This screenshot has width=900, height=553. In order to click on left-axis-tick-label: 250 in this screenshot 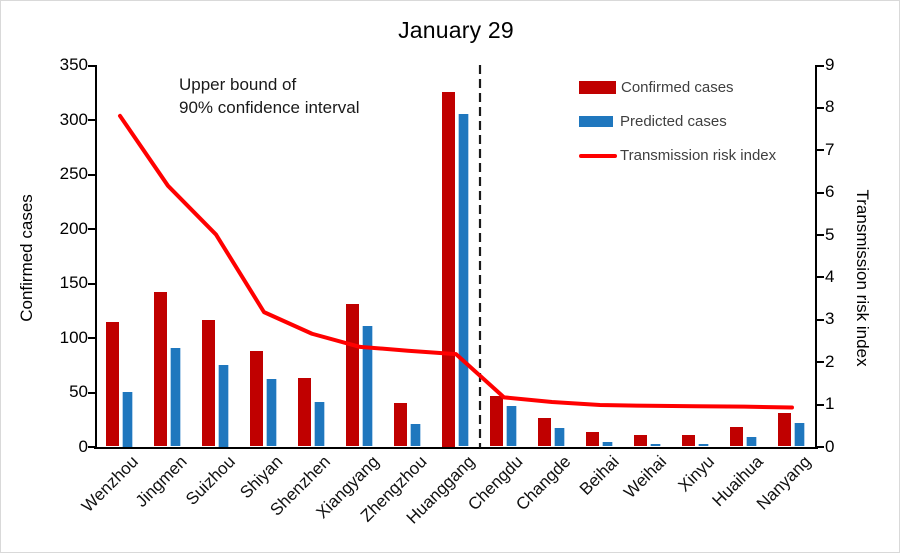, I will do `click(73, 173)`.